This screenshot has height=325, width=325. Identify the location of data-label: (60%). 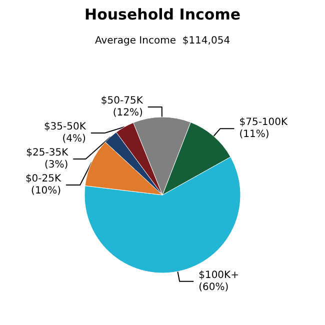
(213, 287).